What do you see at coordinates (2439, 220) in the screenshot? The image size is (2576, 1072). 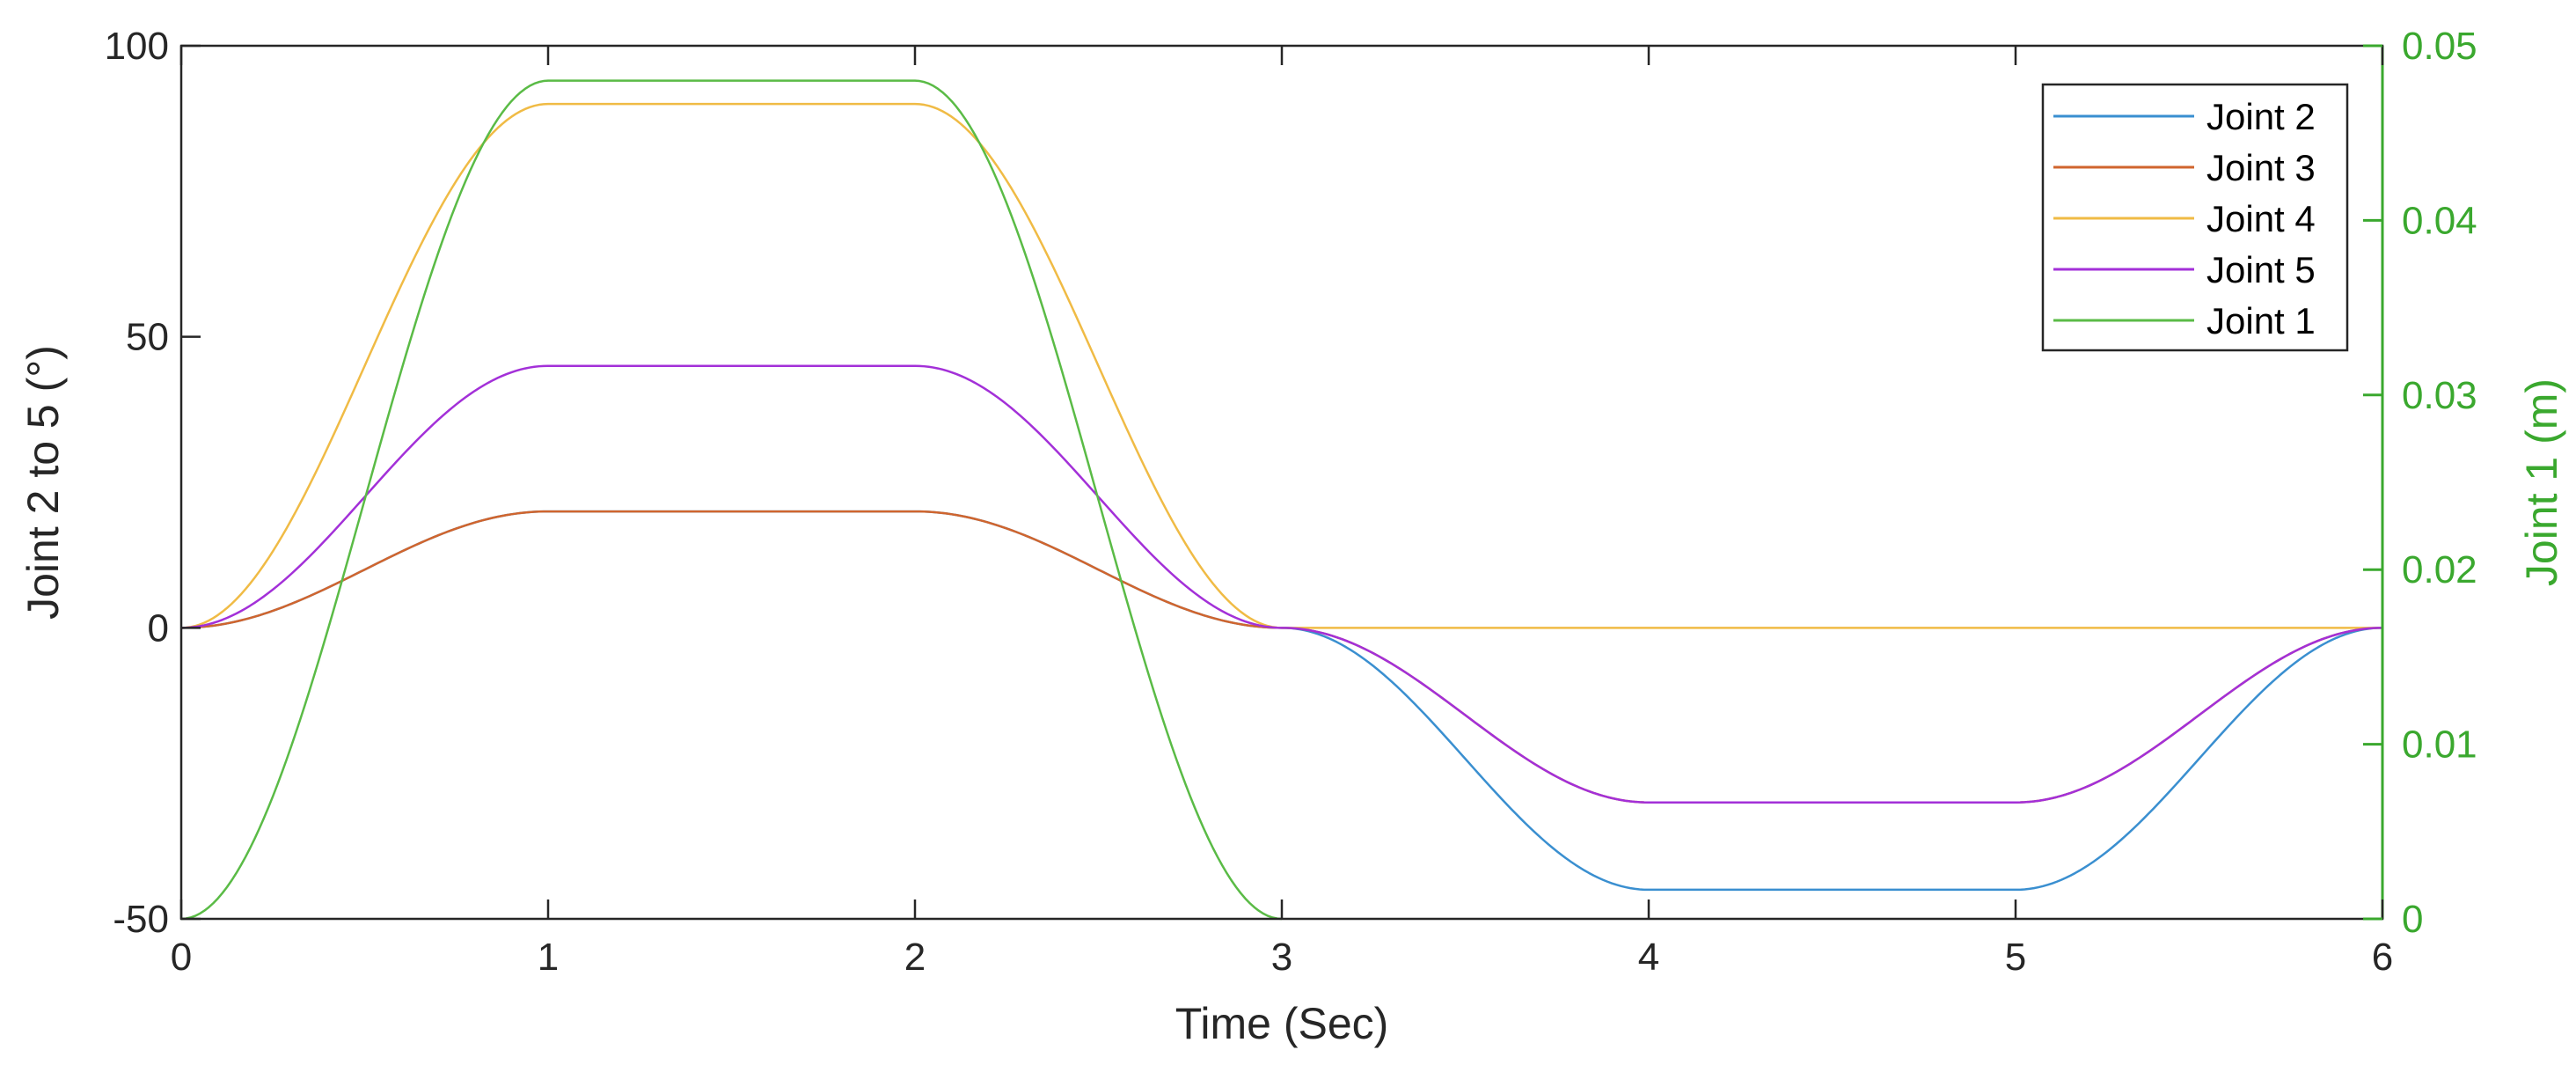 I see `right-y-tick-label: 0.04` at bounding box center [2439, 220].